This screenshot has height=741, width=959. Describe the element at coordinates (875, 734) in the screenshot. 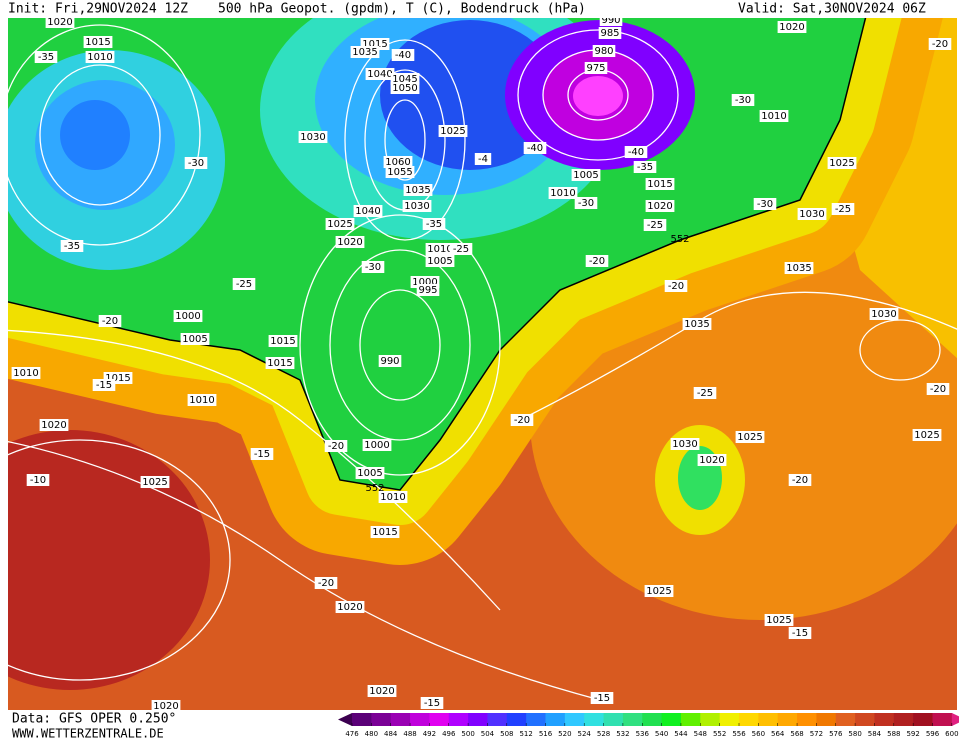

I see `colorbar-tick-label: 584` at that location.